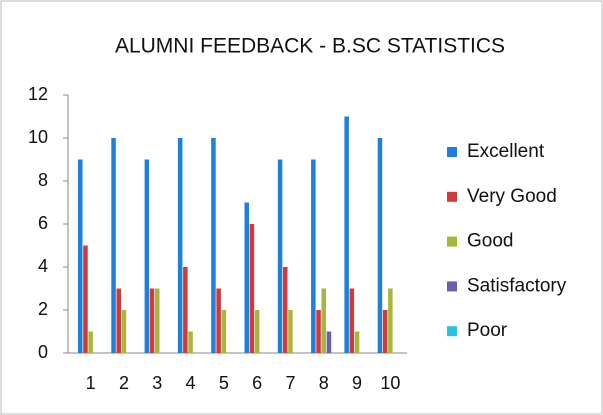 The image size is (603, 415). Describe the element at coordinates (517, 285) in the screenshot. I see `legend-label: Satisfactory` at that location.